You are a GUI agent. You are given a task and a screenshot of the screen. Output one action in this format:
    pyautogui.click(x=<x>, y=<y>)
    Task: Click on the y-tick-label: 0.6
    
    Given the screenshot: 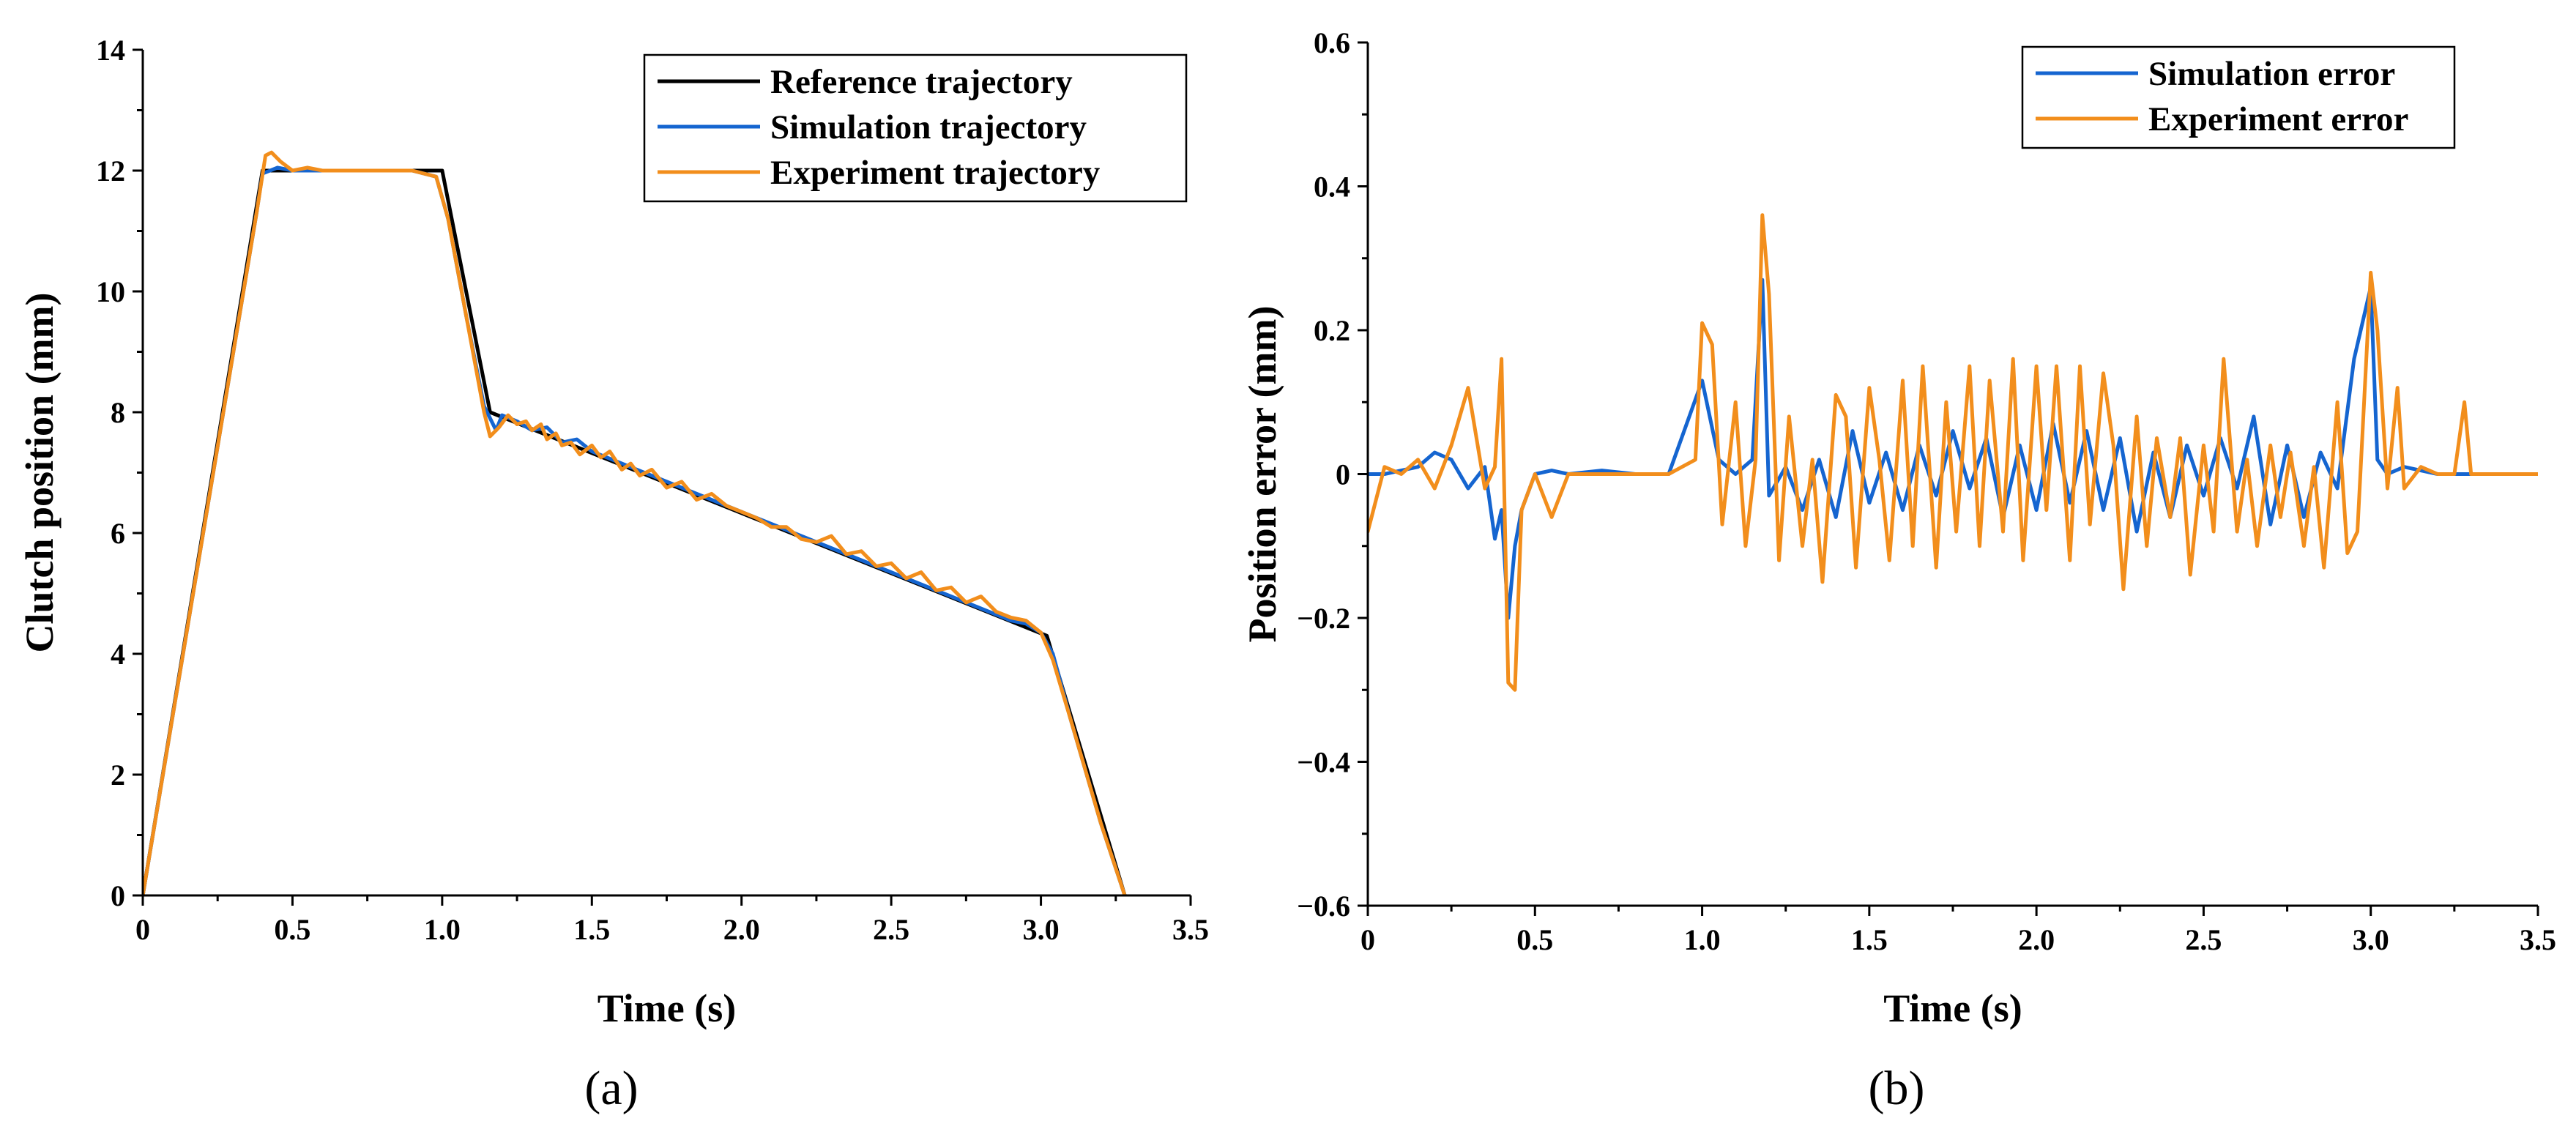 What is the action you would take?
    pyautogui.click(x=1332, y=42)
    